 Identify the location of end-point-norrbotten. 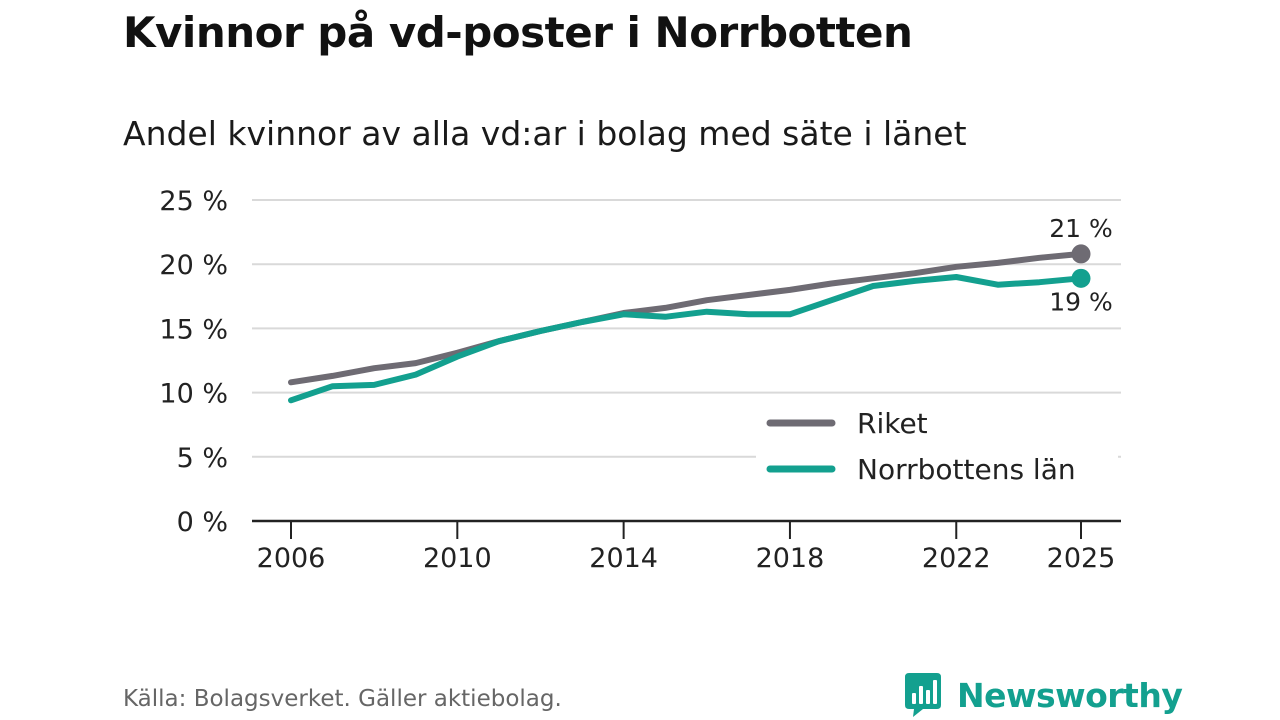
(1081, 278).